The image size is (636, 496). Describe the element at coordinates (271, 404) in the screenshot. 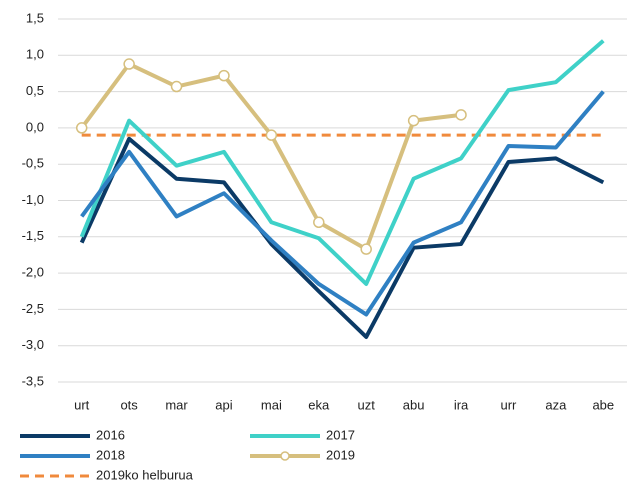

I see `x-tick-label: mai` at that location.